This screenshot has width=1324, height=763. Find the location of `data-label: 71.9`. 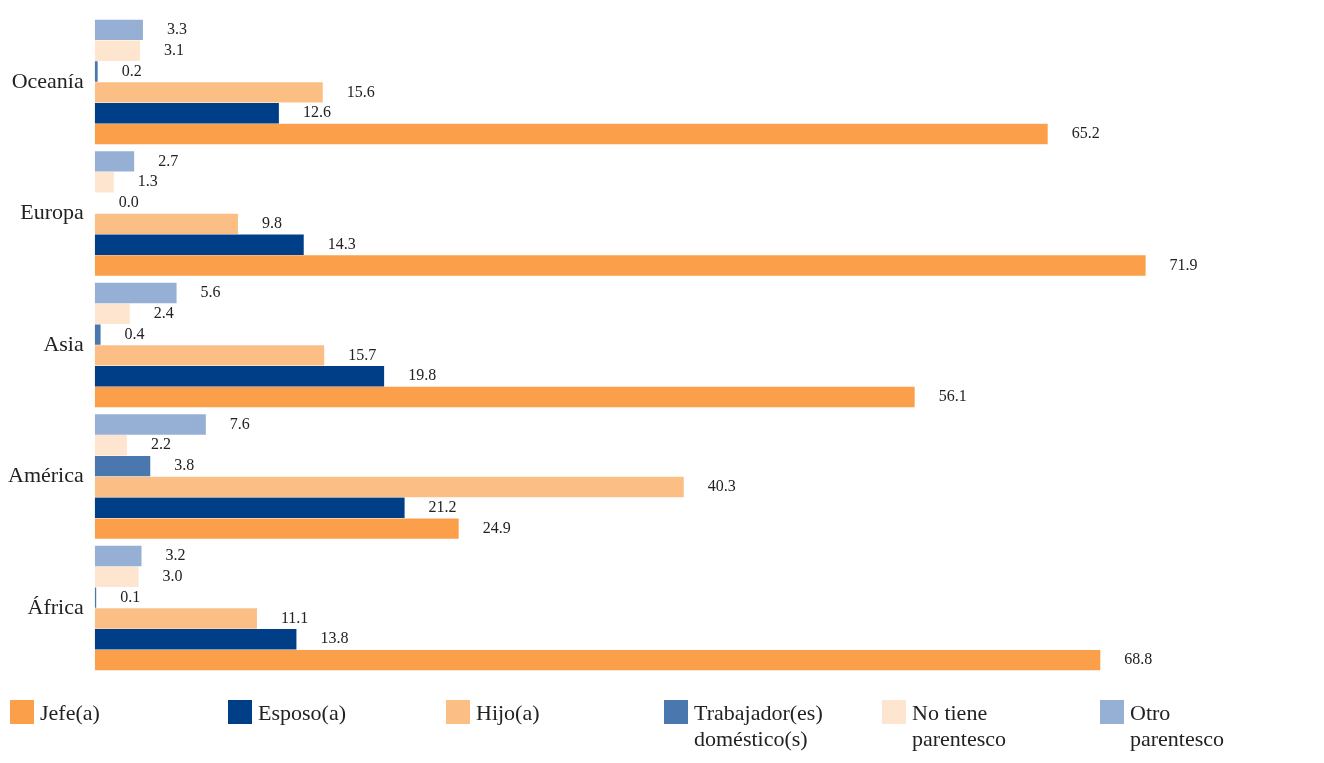

data-label: 71.9 is located at coordinates (1183, 264).